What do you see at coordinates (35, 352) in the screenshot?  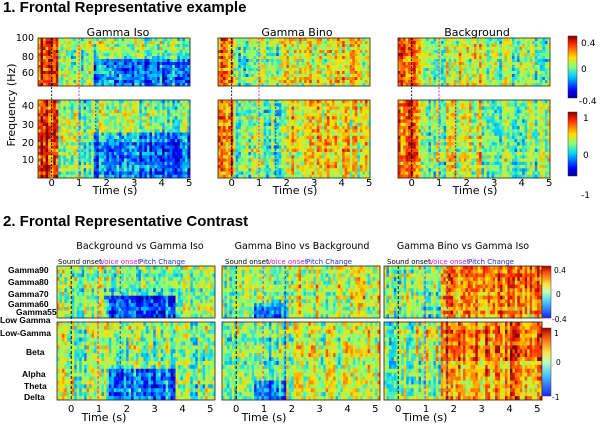 I see `band-beta: Beta` at bounding box center [35, 352].